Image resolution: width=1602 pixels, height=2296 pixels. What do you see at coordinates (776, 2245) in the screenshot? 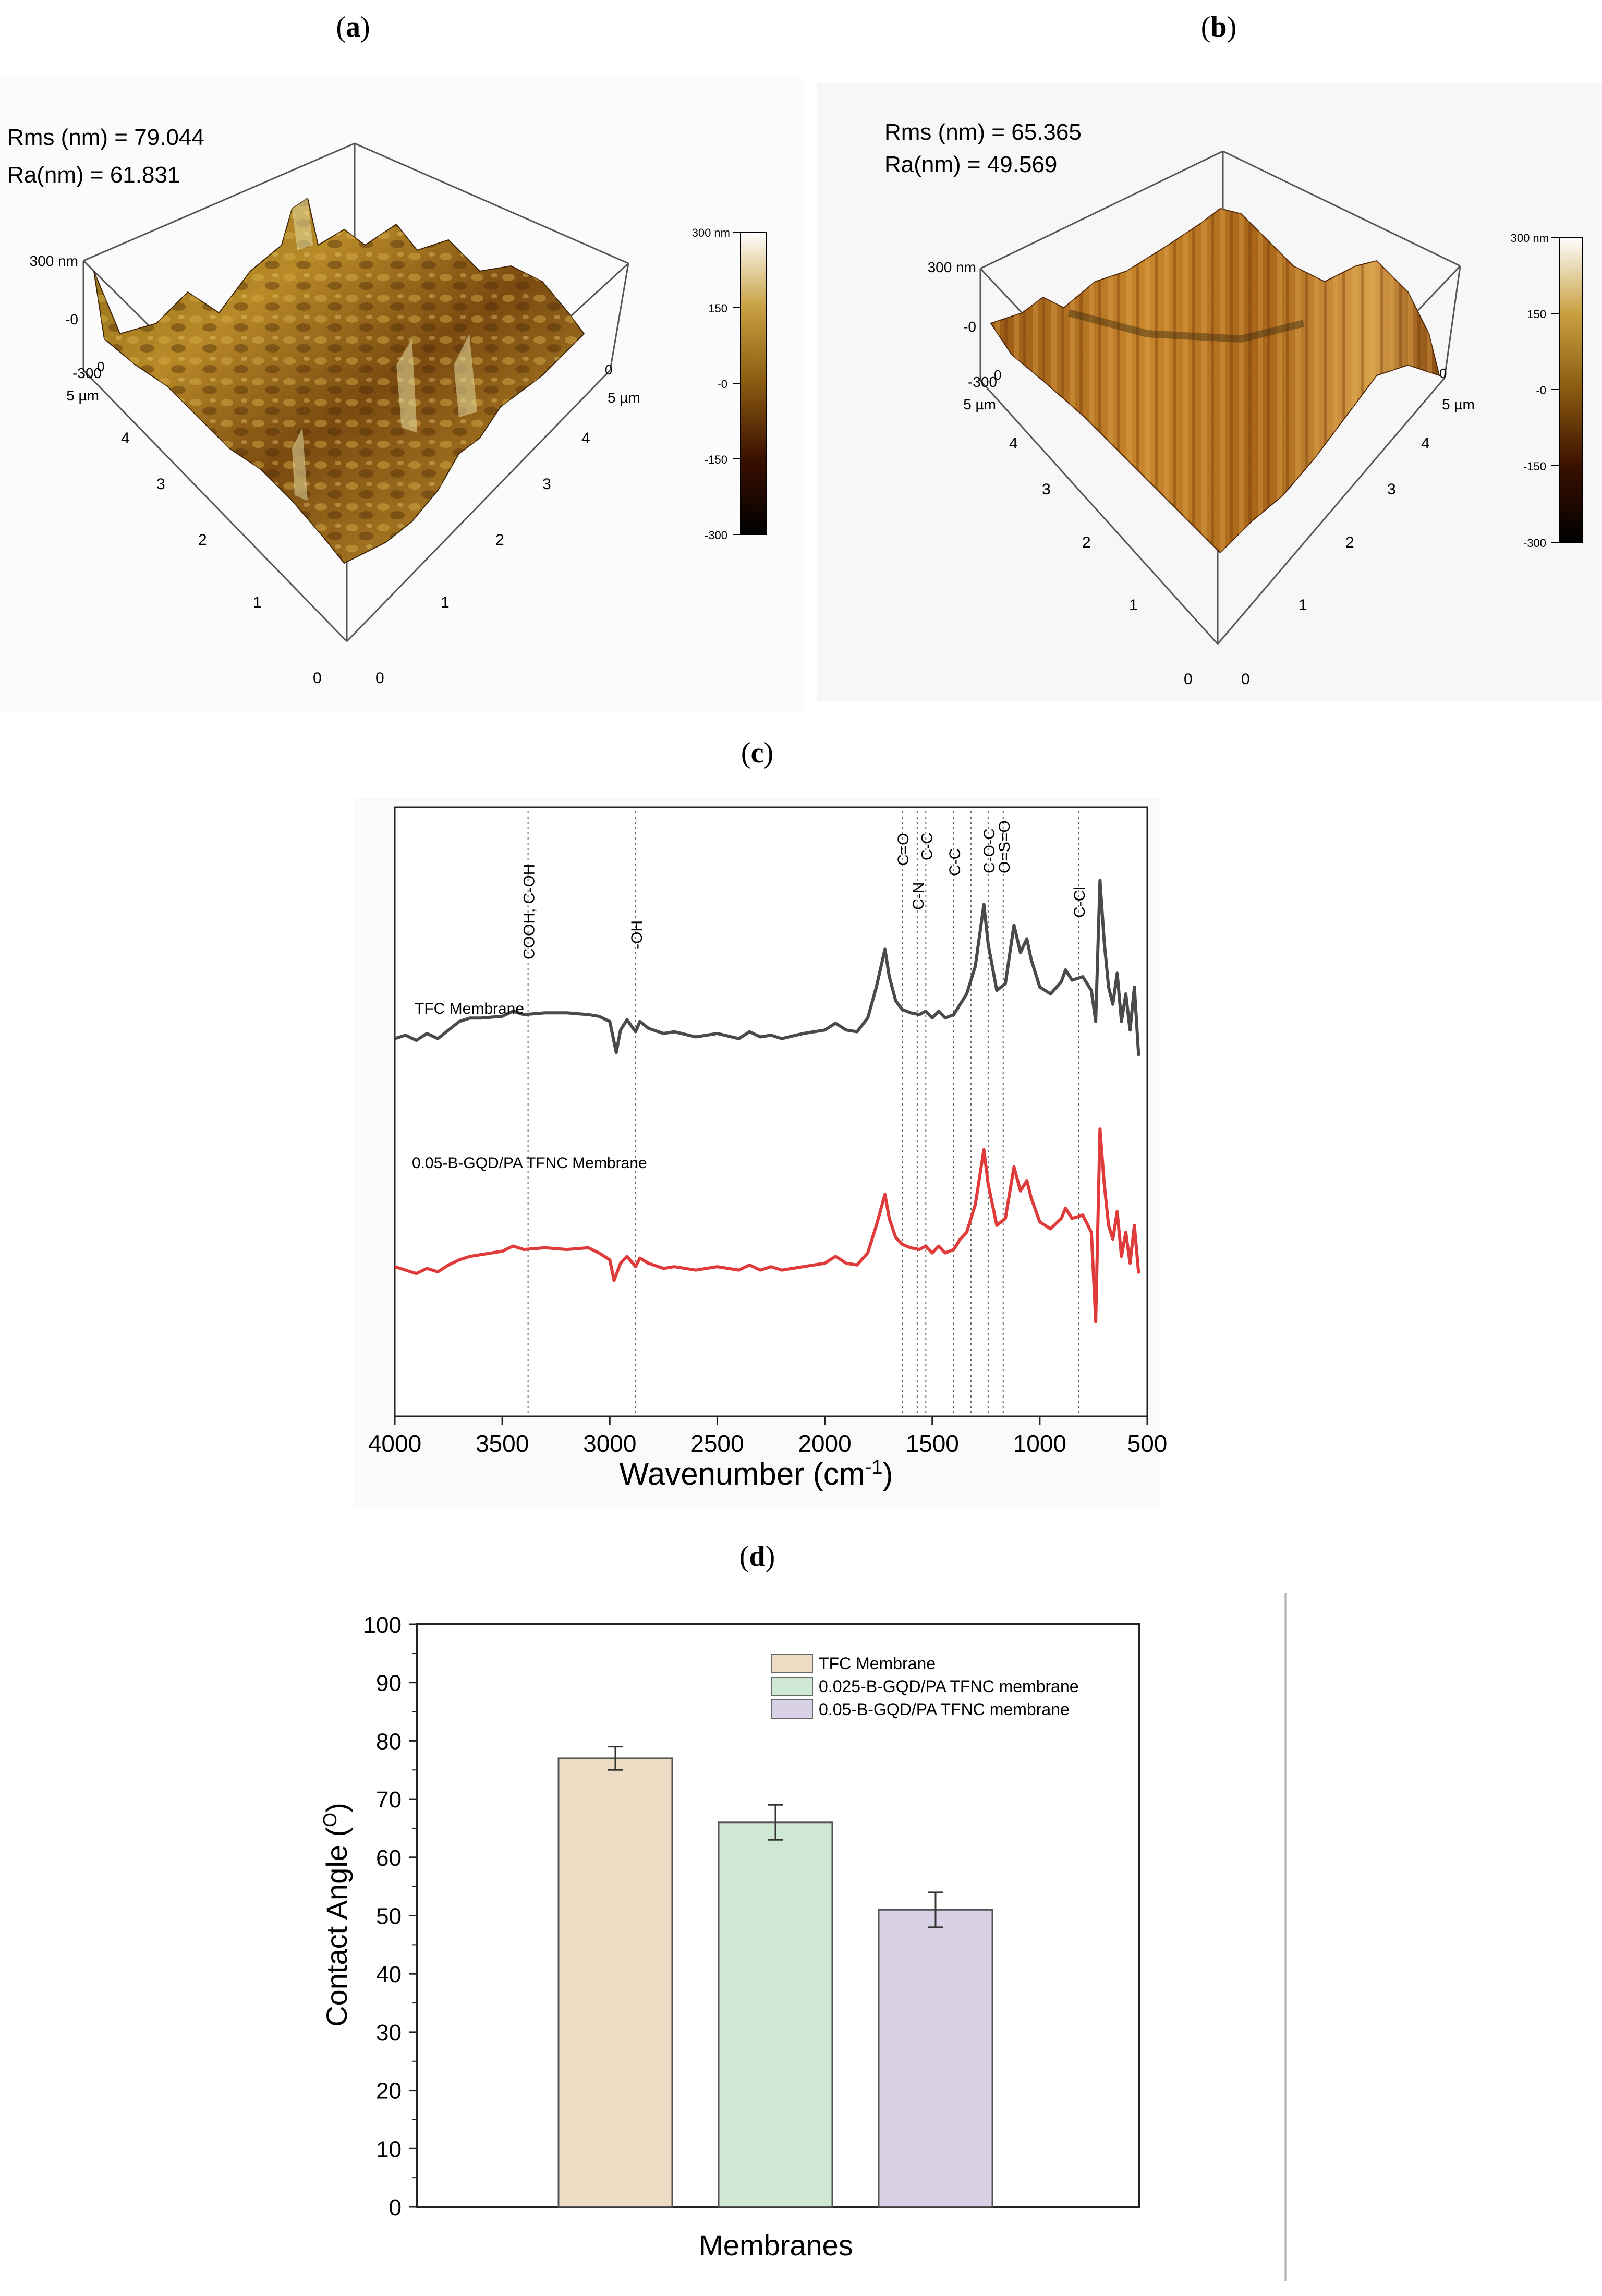
I see `bar-x-axis-title: Membranes` at bounding box center [776, 2245].